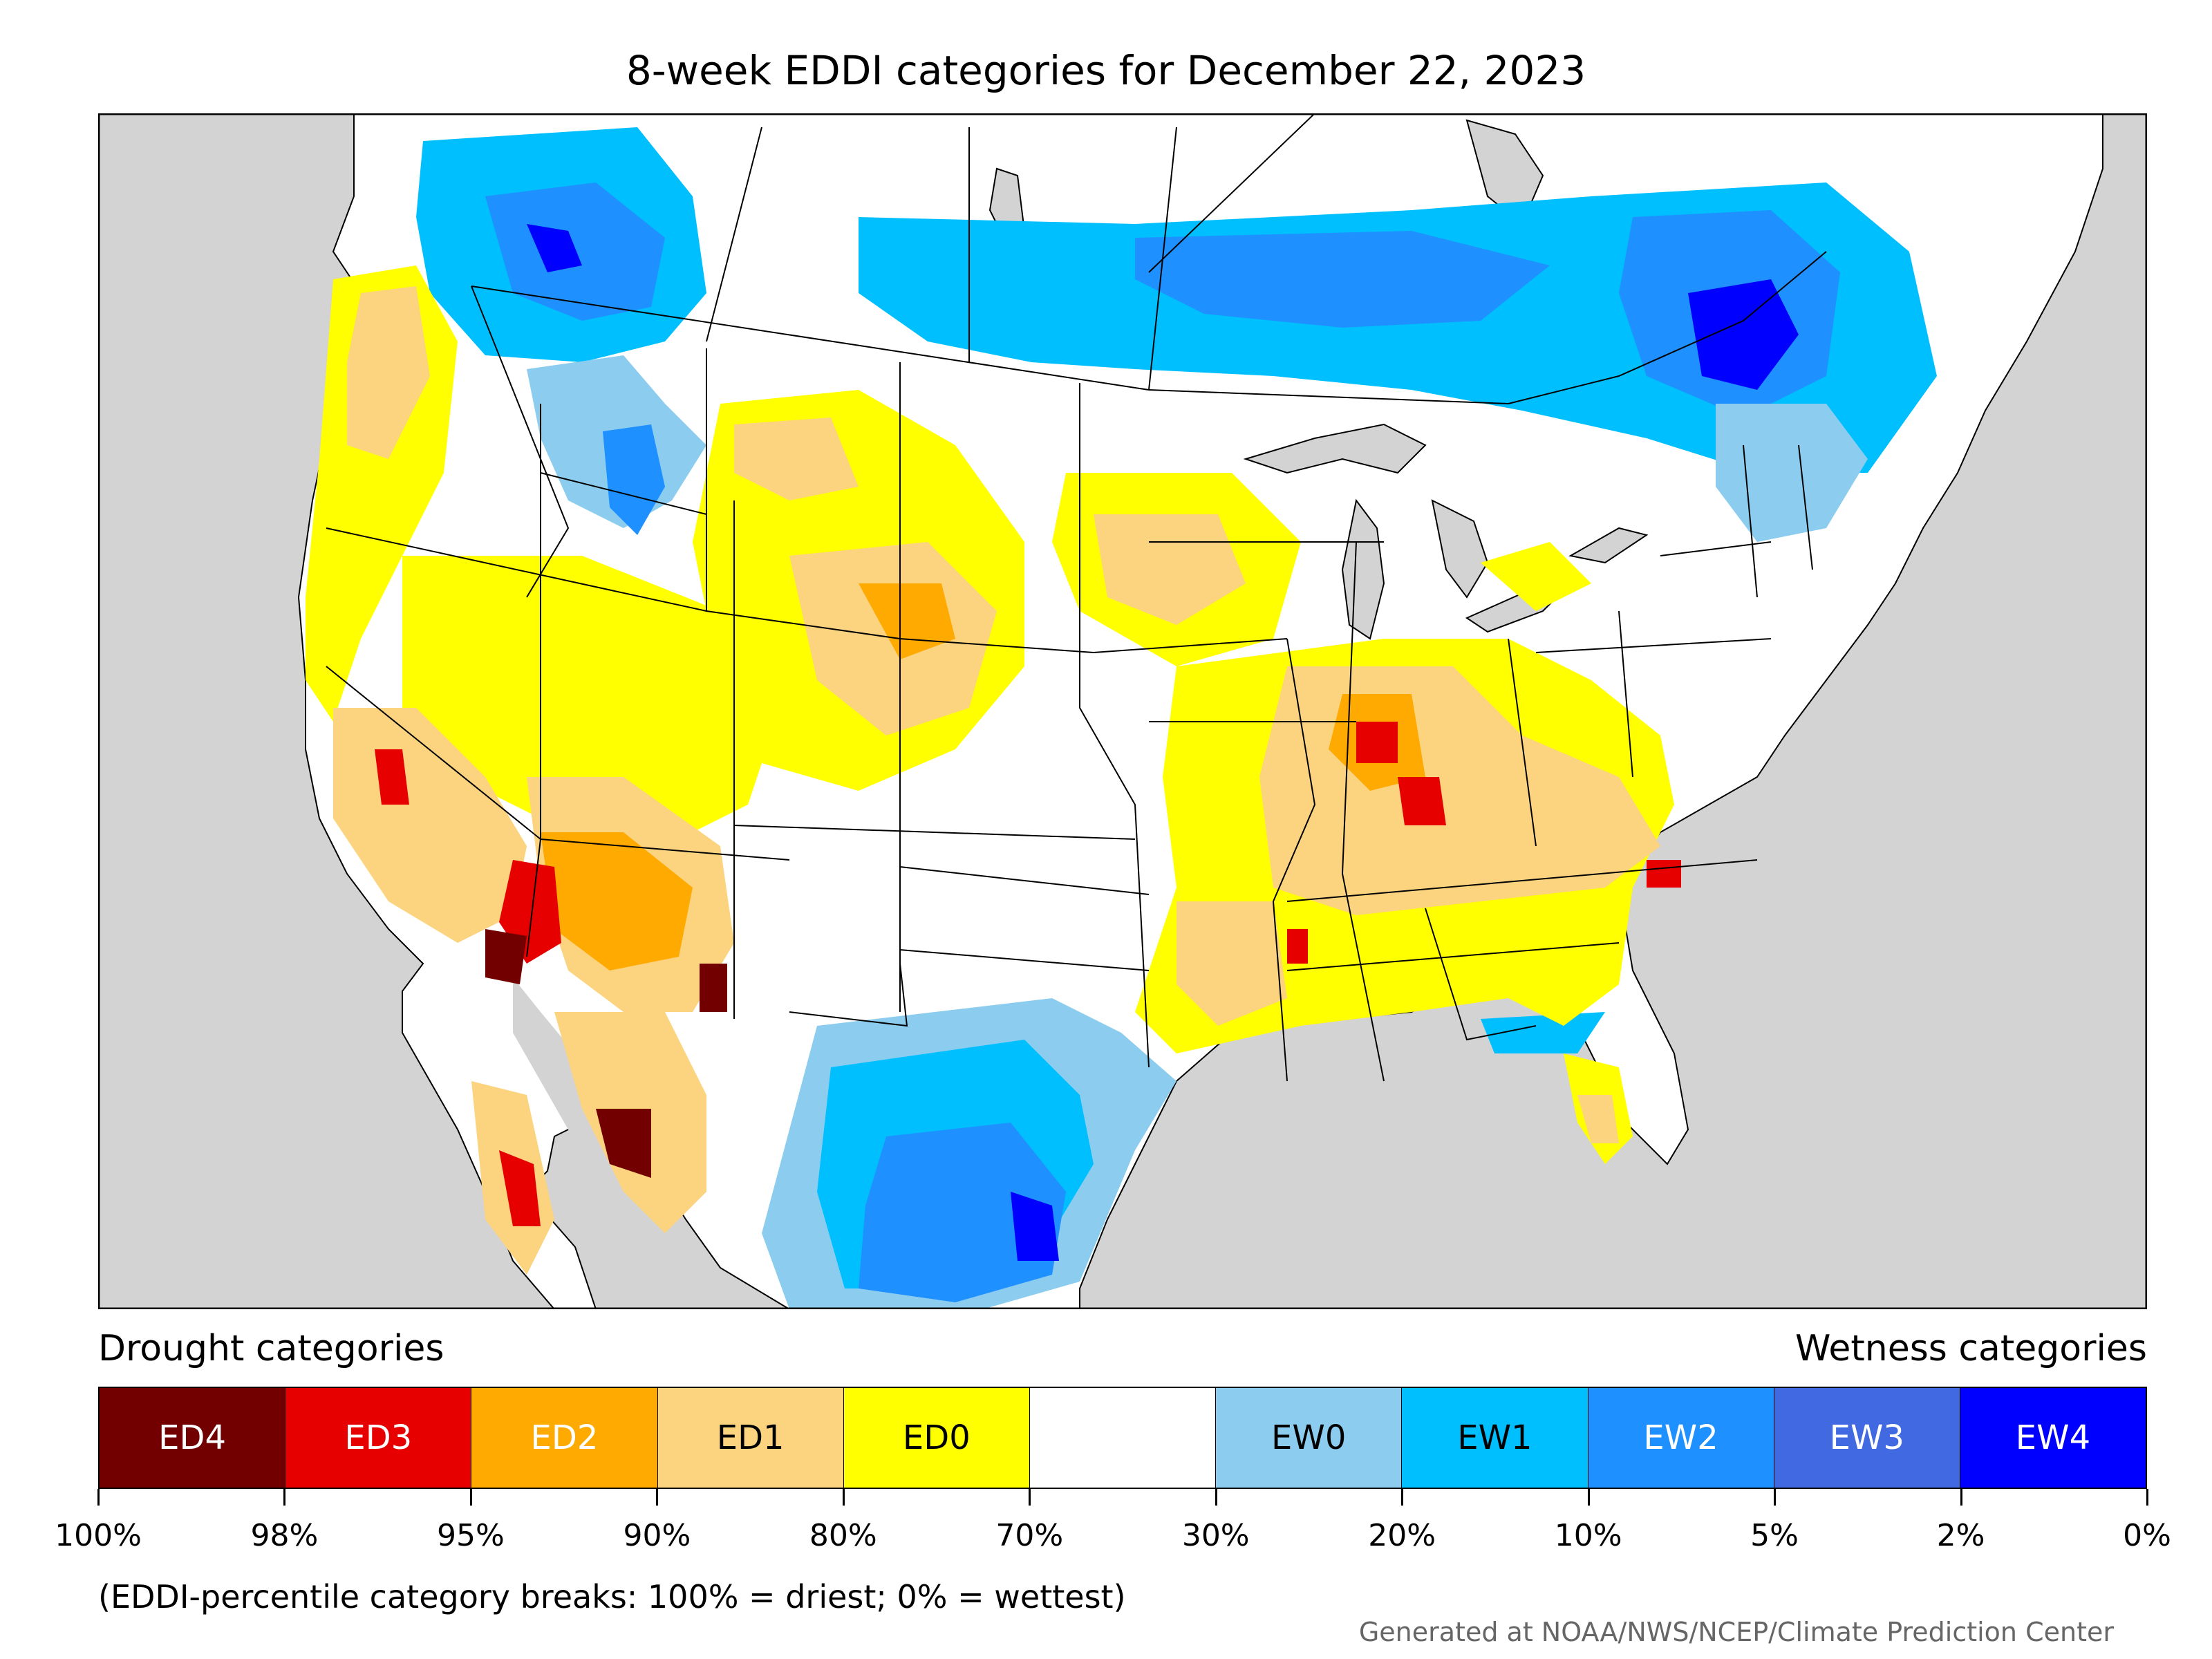 Image resolution: width=2212 pixels, height=1659 pixels. Describe the element at coordinates (1232, 964) in the screenshot. I see `patch-ed1-mississippi` at that location.